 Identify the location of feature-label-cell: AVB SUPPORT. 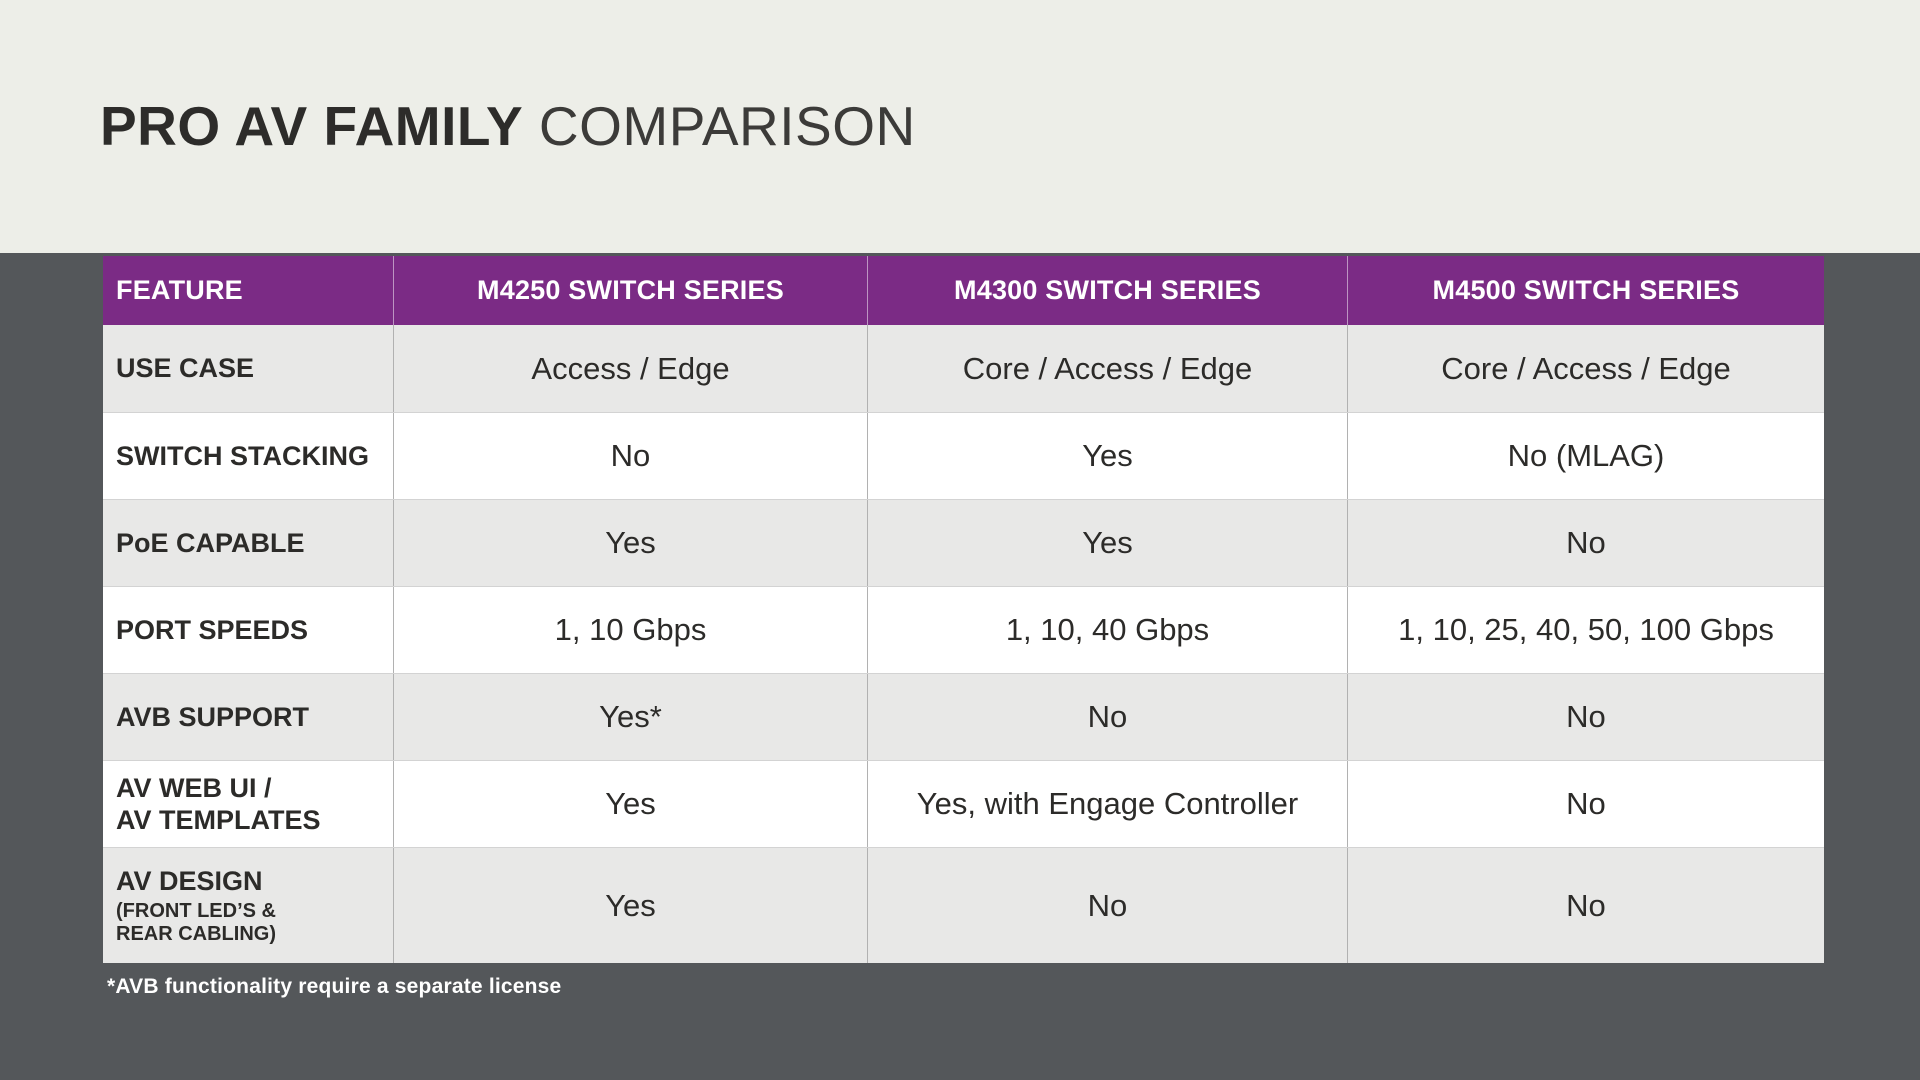
(248, 717).